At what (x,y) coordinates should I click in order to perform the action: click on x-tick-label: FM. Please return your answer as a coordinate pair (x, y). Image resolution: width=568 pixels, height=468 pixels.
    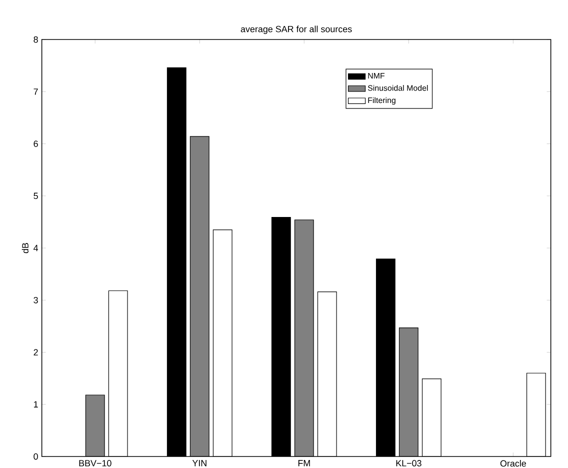
    Looking at the image, I should click on (304, 463).